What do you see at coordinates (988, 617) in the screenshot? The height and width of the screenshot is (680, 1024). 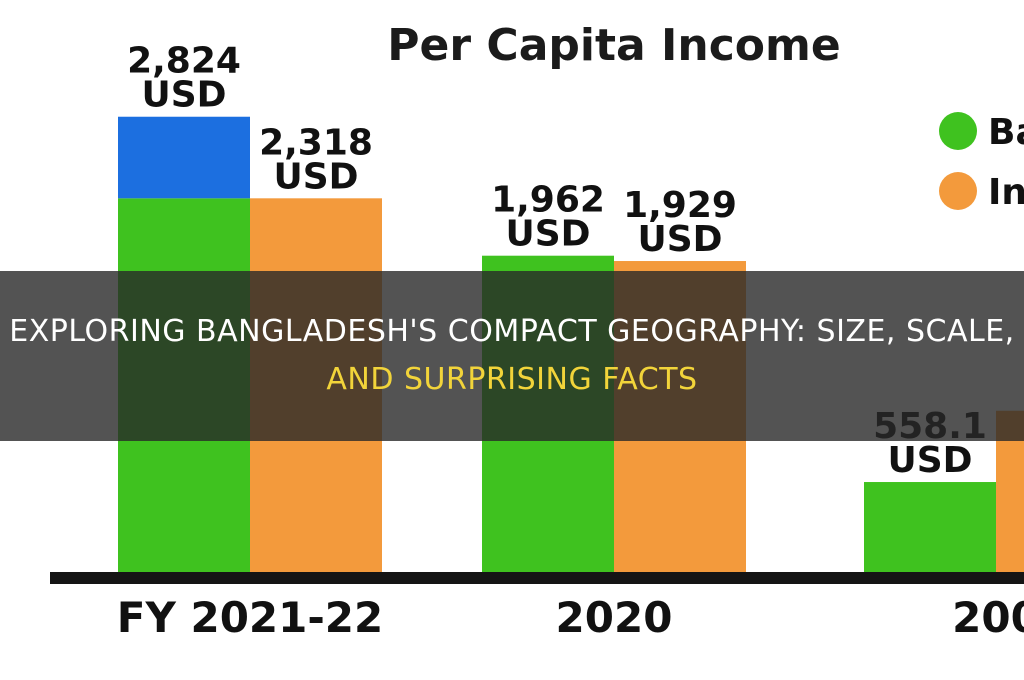 I see `x-tick-label-2: 200` at bounding box center [988, 617].